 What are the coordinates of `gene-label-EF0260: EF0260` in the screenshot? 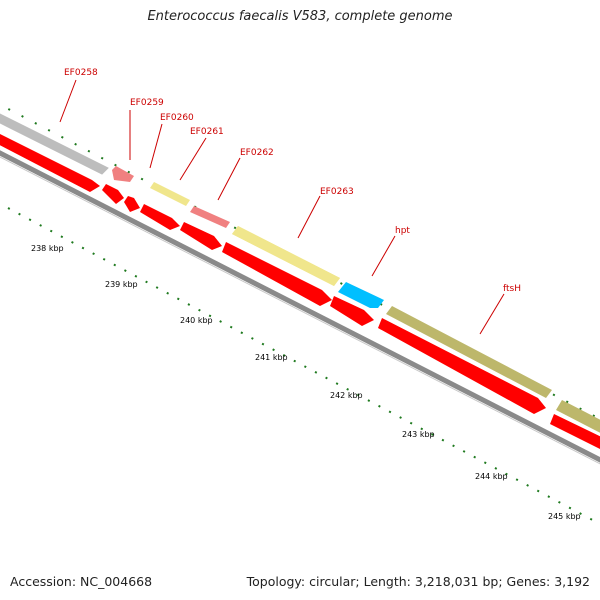 It's located at (177, 118).